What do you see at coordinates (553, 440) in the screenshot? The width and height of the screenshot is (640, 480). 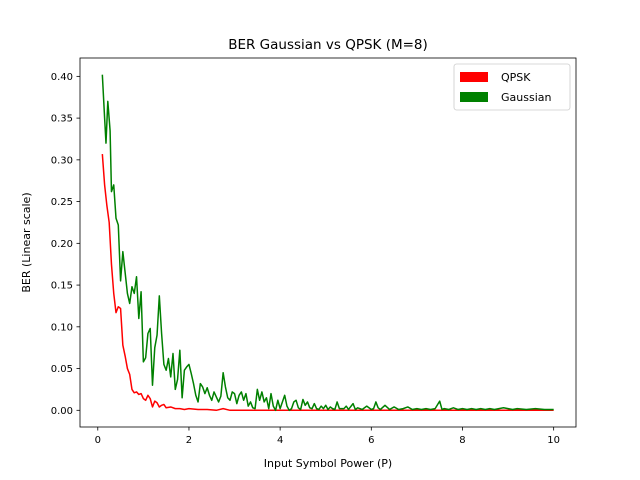 I see `x-tick-label: 10` at bounding box center [553, 440].